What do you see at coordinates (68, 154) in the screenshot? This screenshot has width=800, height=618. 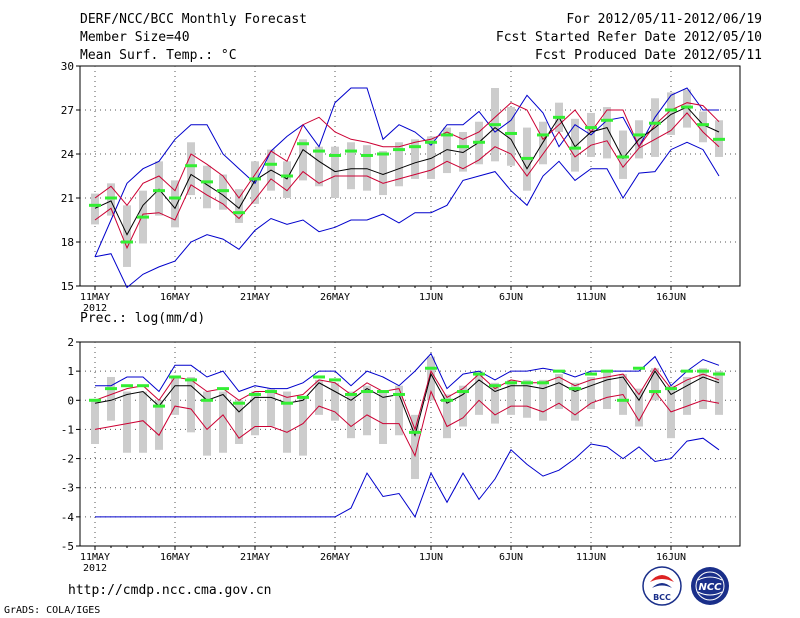 I see `y-tick-label: 24` at bounding box center [68, 154].